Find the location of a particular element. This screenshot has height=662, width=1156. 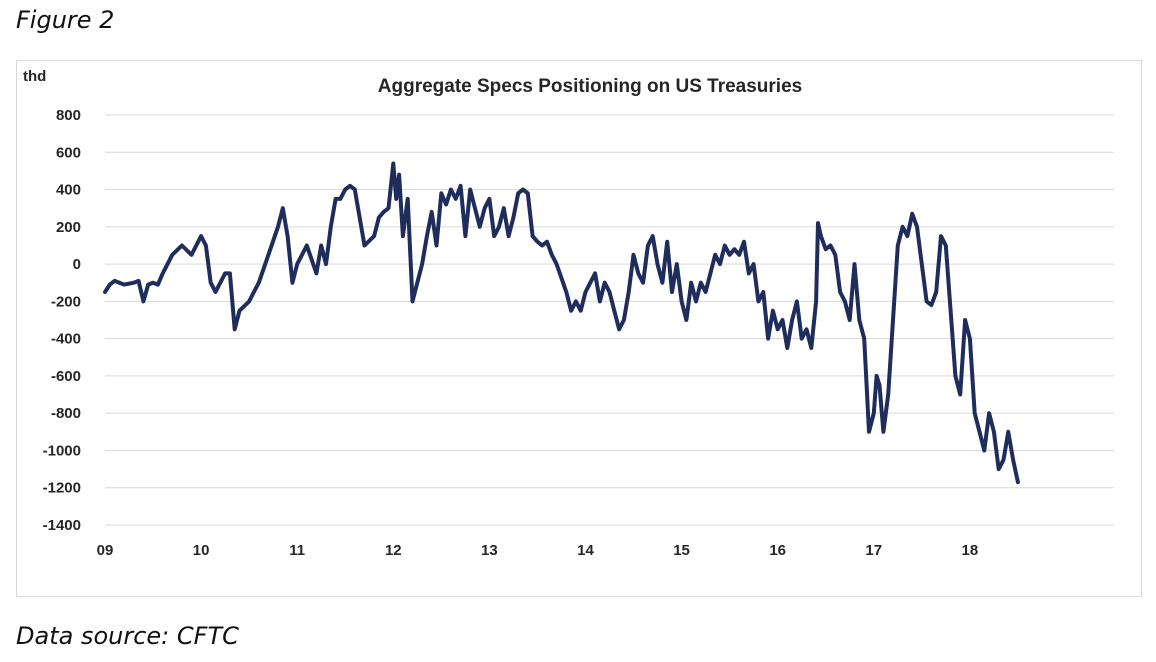

y-tick-label: 600 is located at coordinates (68, 152).